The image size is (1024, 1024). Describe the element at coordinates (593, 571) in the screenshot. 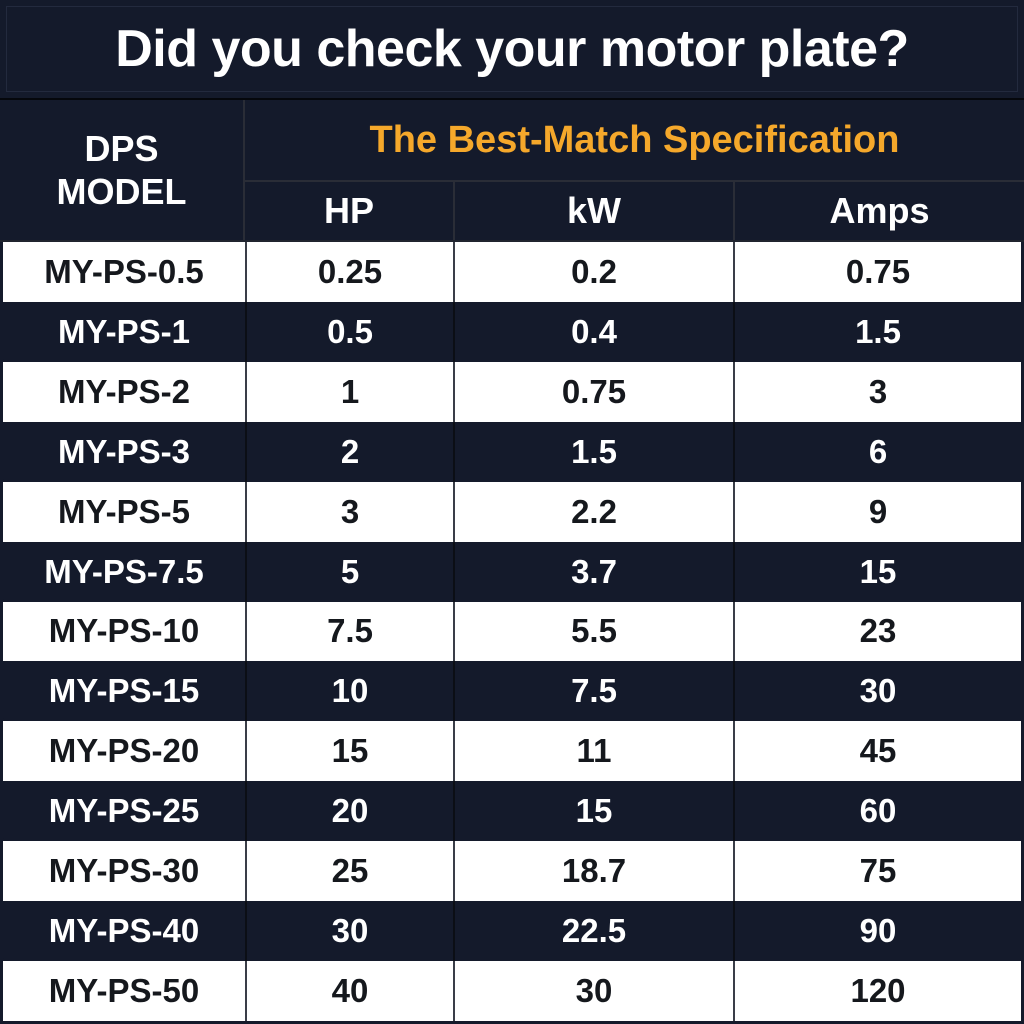

I see `kw-cell: 3.7` at that location.